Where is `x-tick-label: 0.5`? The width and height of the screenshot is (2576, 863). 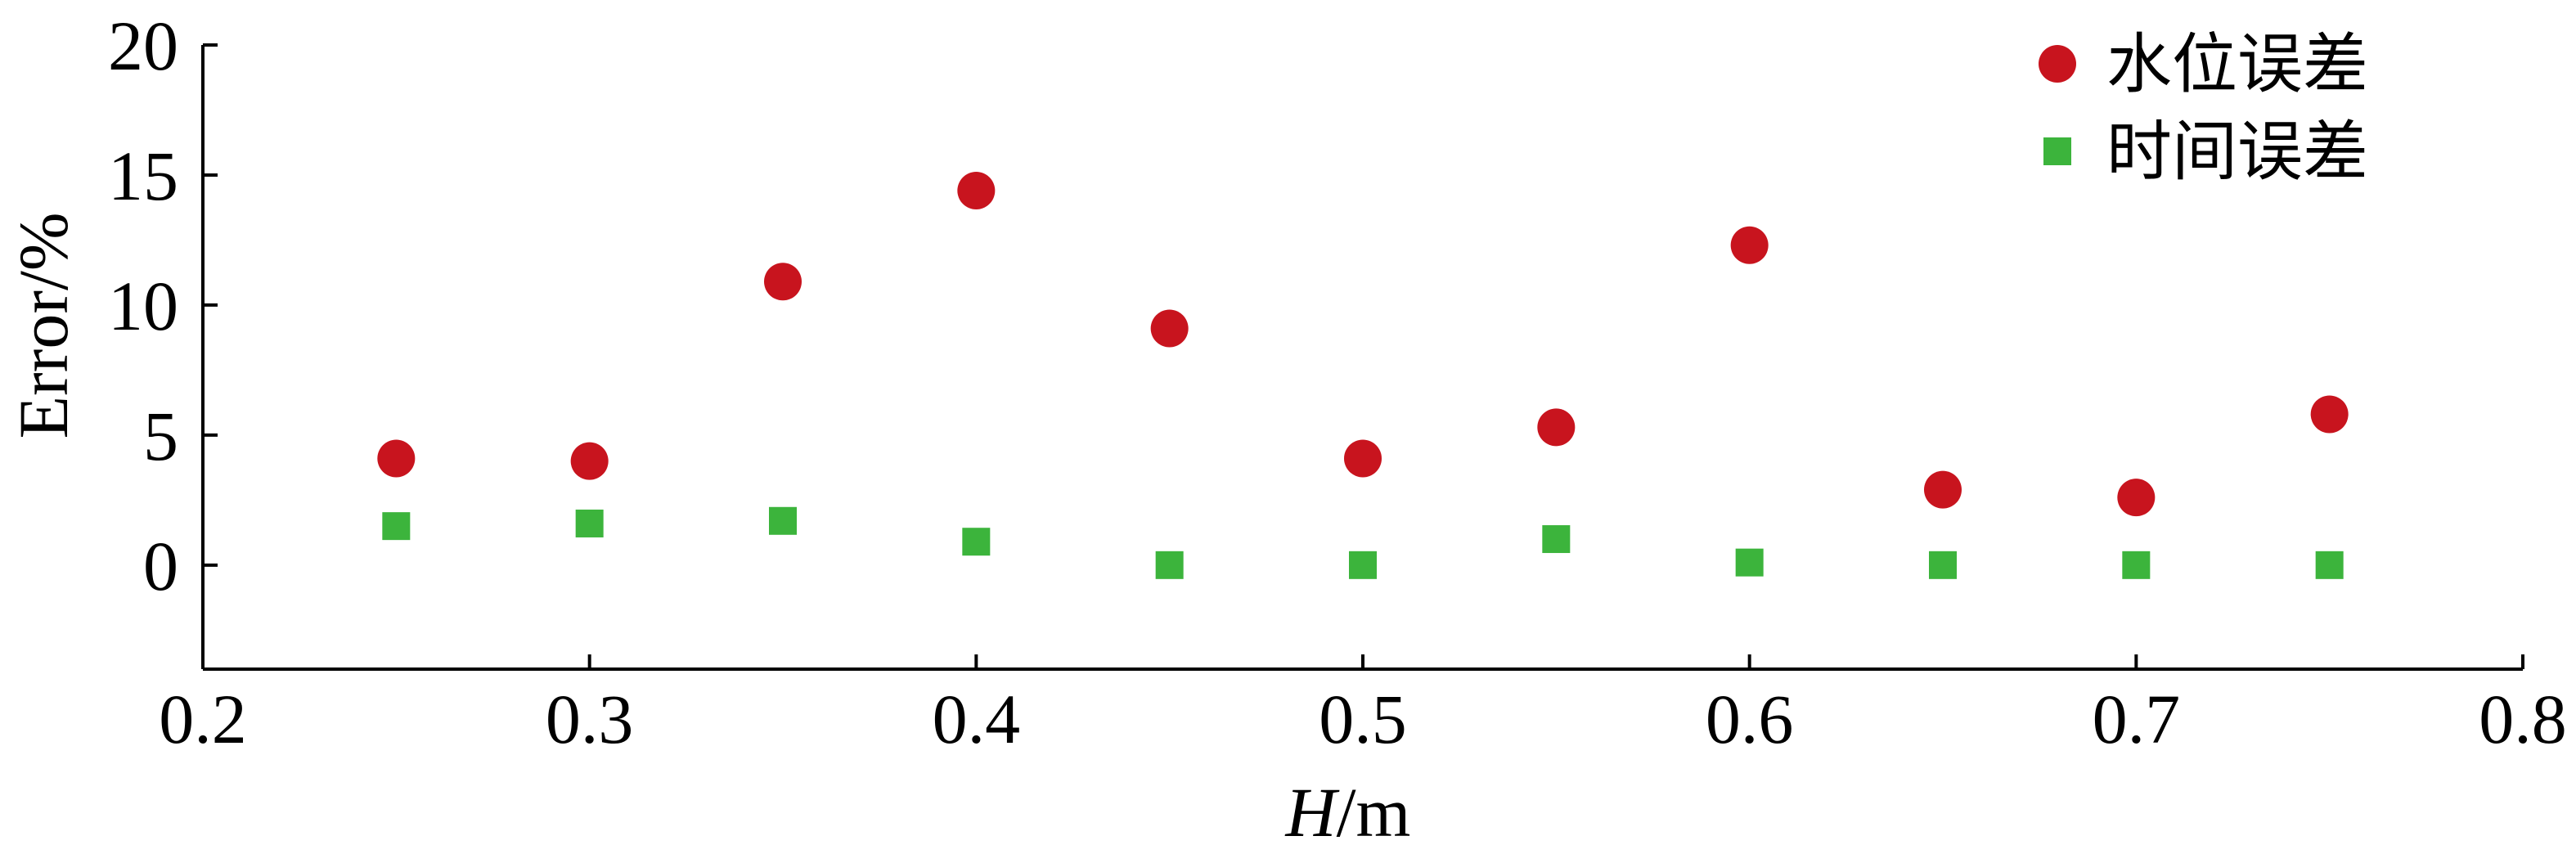
x-tick-label: 0.5 is located at coordinates (1363, 719).